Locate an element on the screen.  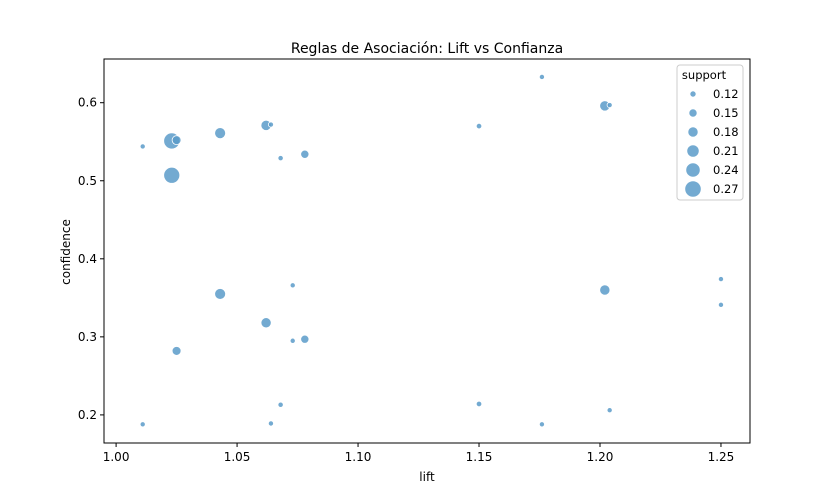
legend-entry-label: 0.21 is located at coordinates (726, 151).